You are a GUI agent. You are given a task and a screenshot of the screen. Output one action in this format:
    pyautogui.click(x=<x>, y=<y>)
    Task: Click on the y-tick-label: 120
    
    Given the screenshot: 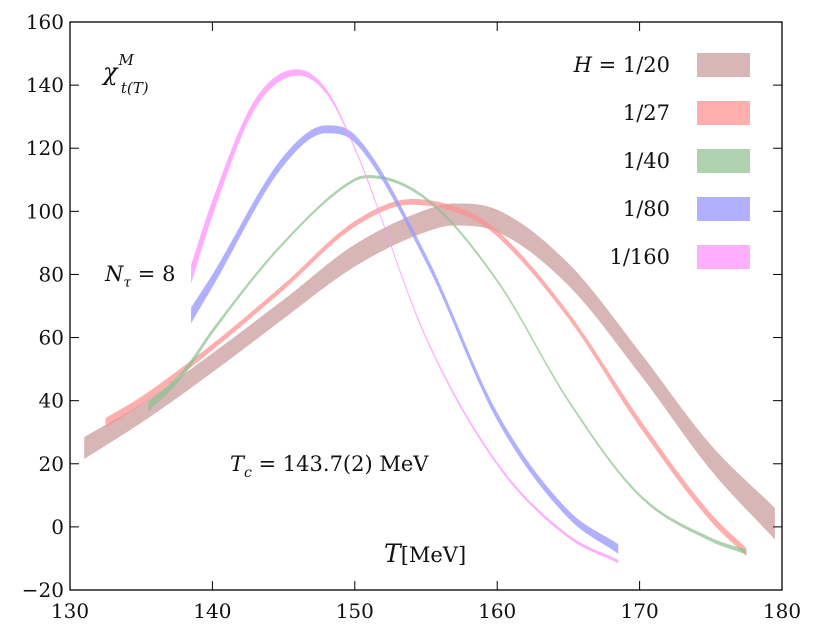 What is the action you would take?
    pyautogui.click(x=45, y=148)
    